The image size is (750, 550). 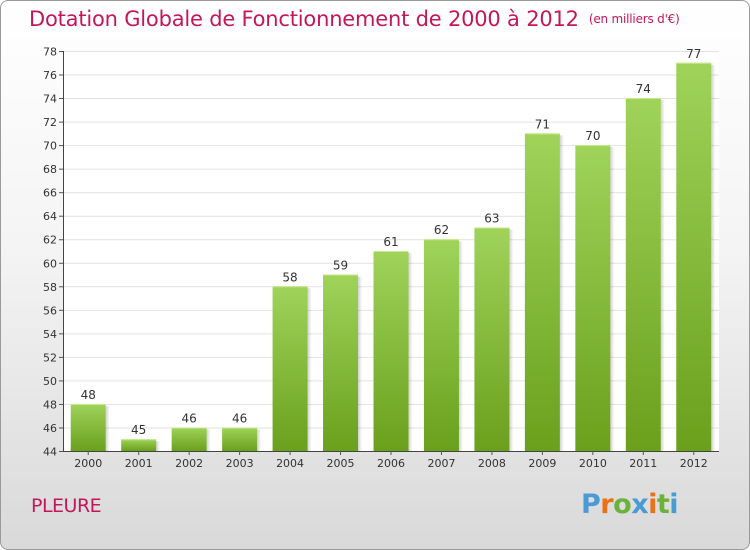 I want to click on x-tick-label: 2012, so click(x=694, y=463).